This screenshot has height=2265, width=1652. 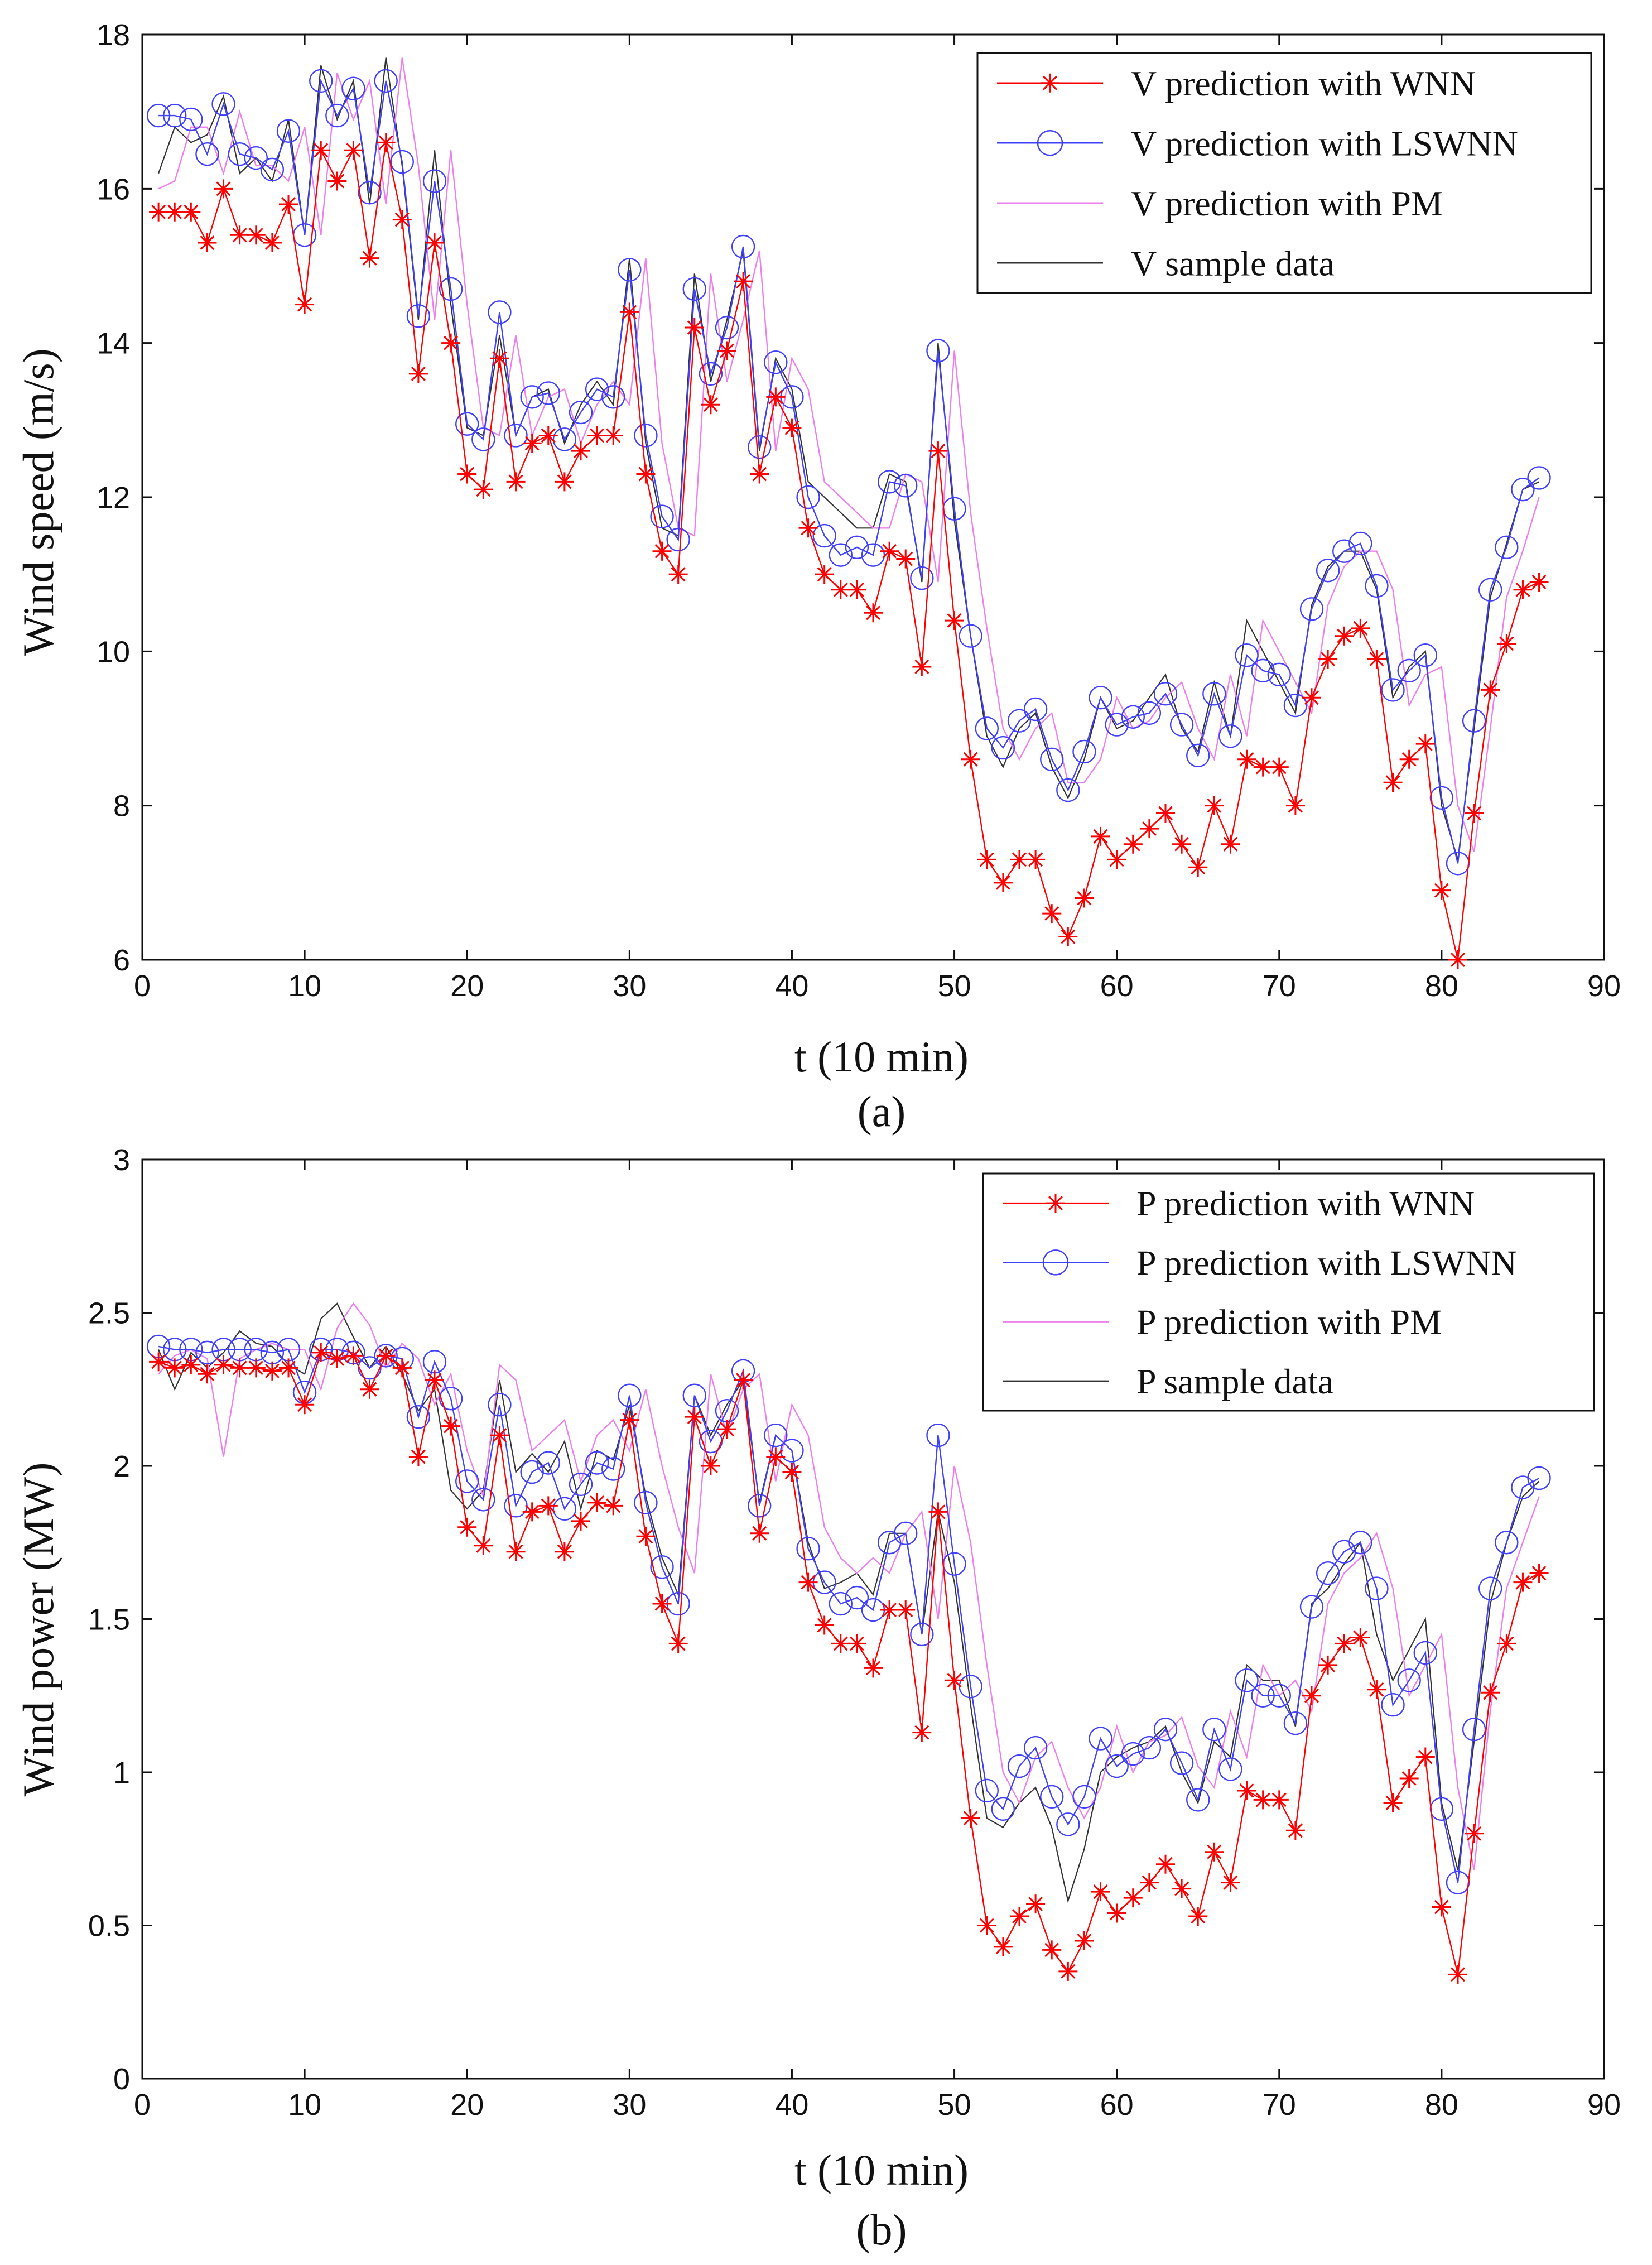 What do you see at coordinates (1325, 143) in the screenshot?
I see `legend-entry-label: V prediction with LSWNN` at bounding box center [1325, 143].